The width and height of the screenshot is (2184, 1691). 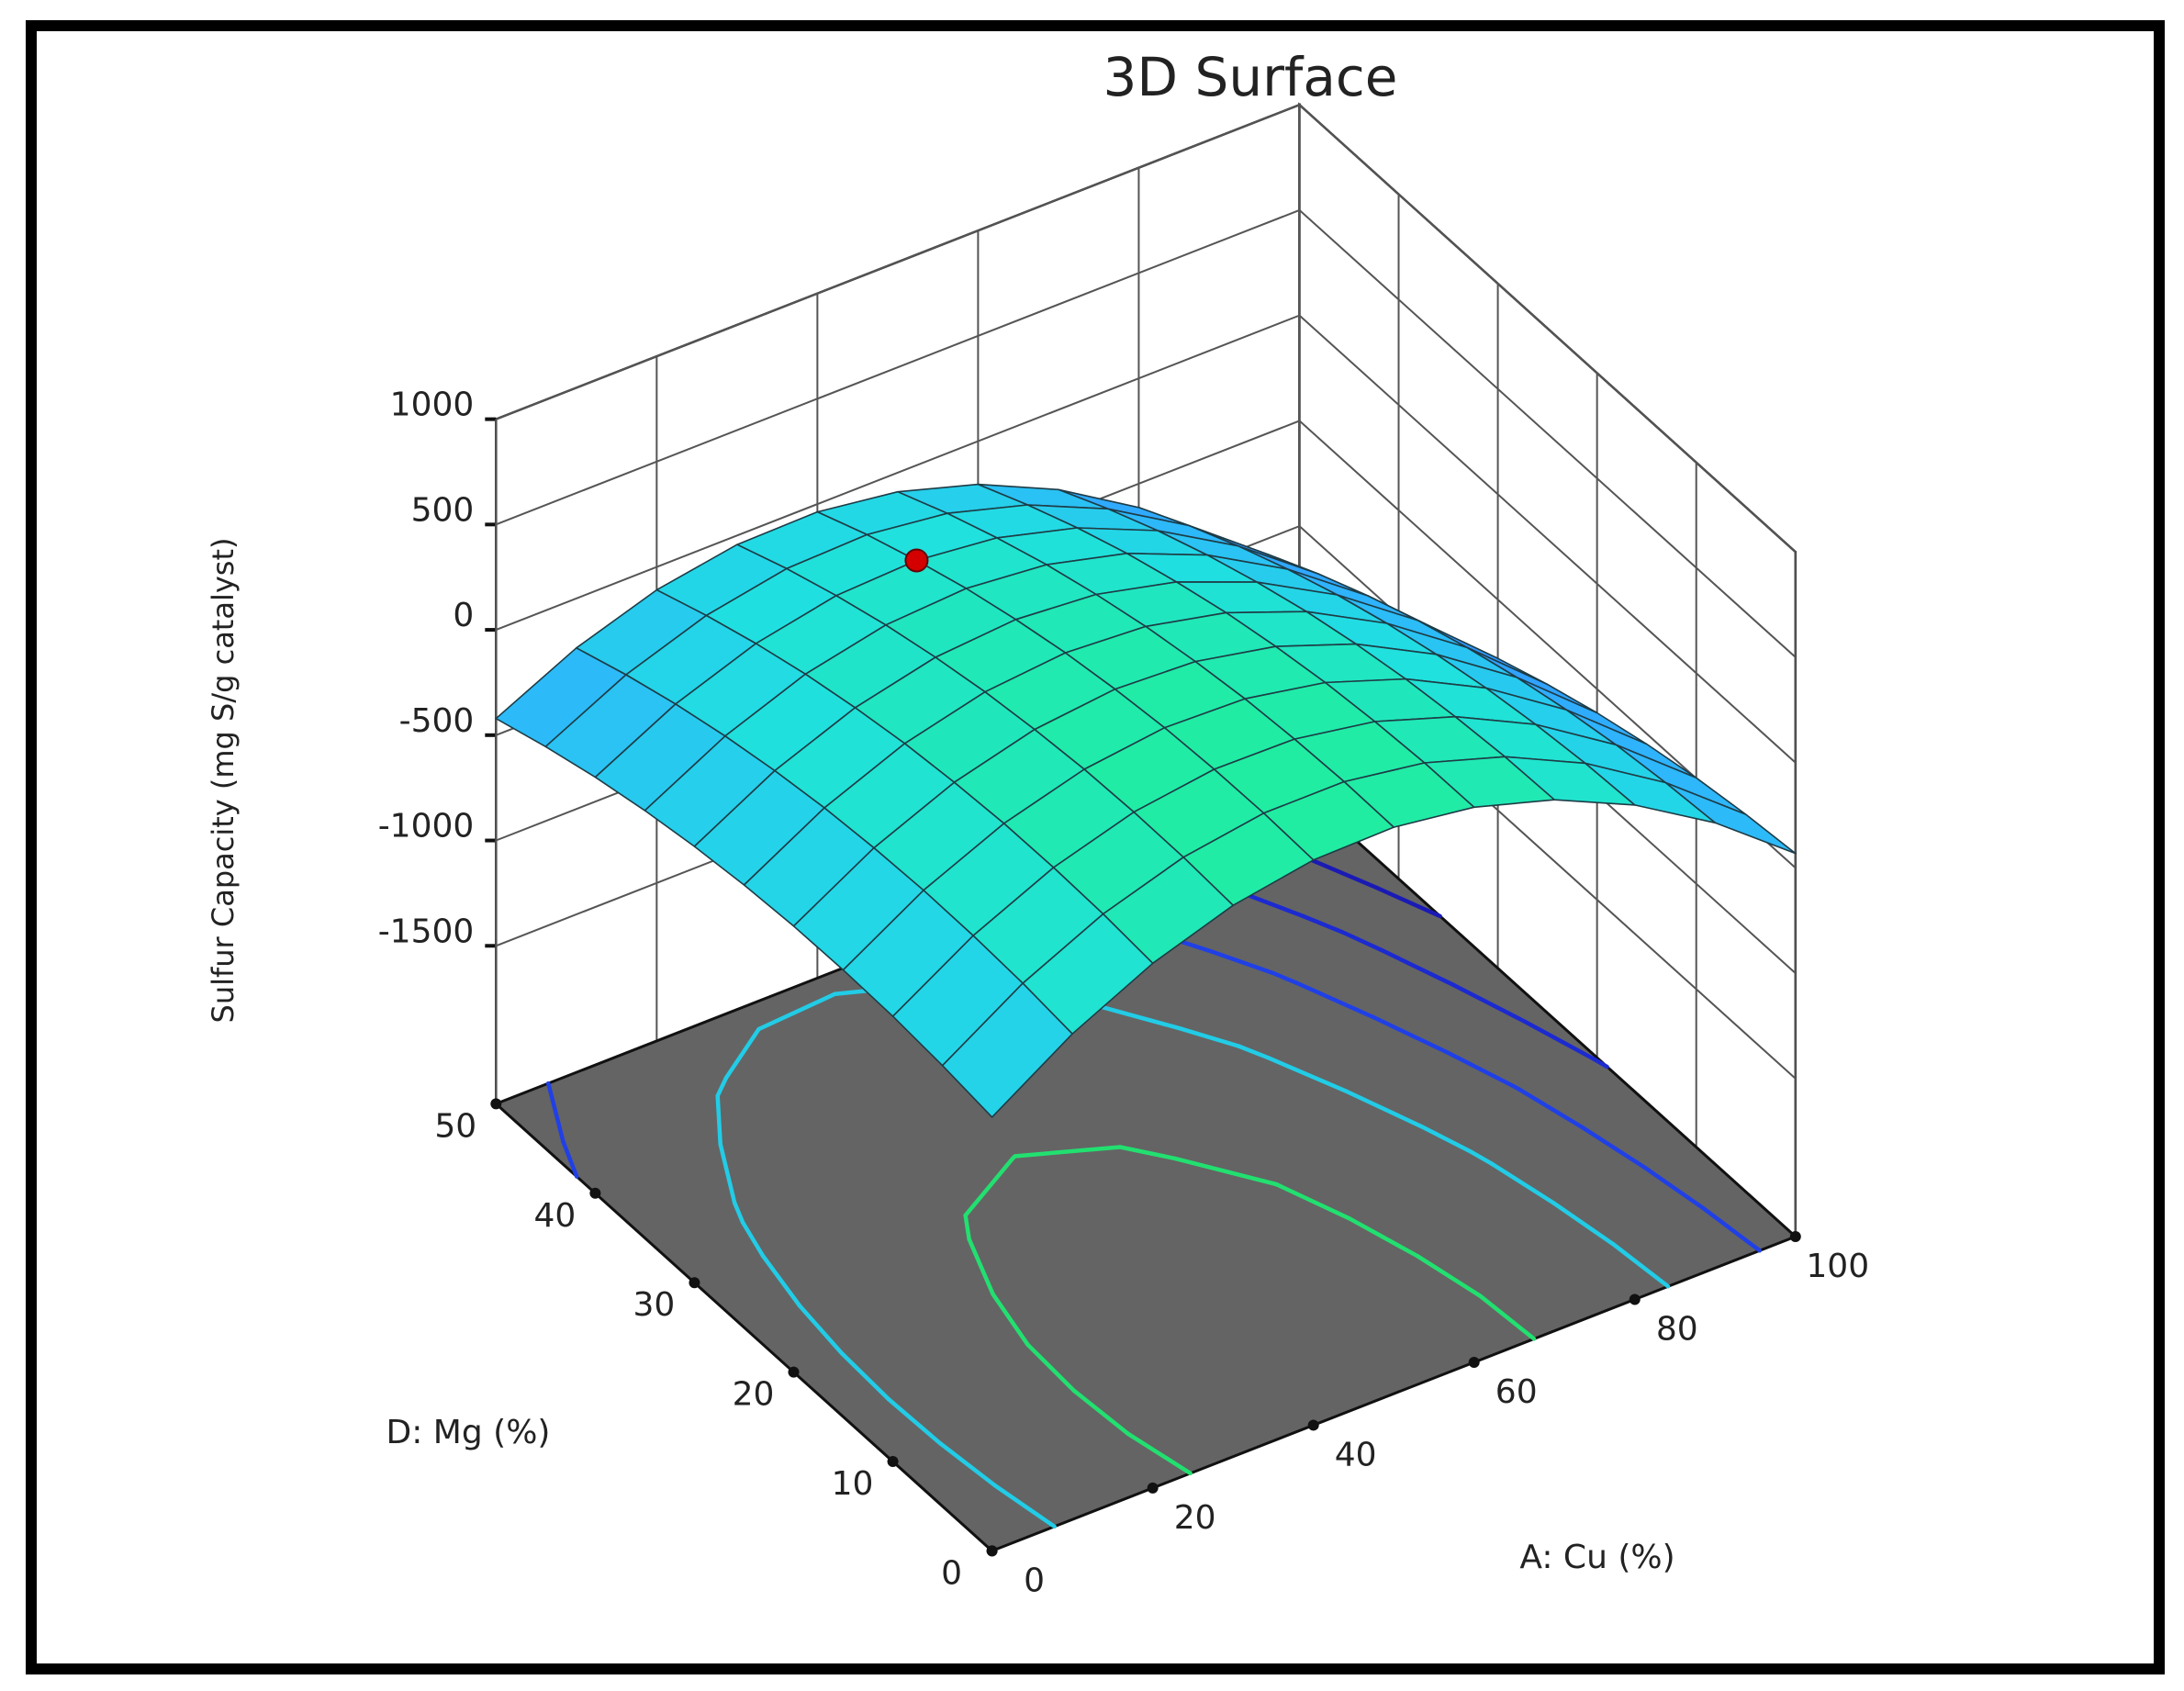 What do you see at coordinates (432, 405) in the screenshot?
I see `z-tick-label: 1000` at bounding box center [432, 405].